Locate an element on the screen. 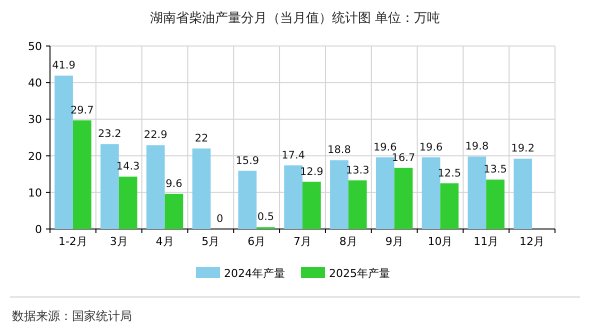 The height and width of the screenshot is (330, 590). data-label: 15.9 is located at coordinates (248, 160).